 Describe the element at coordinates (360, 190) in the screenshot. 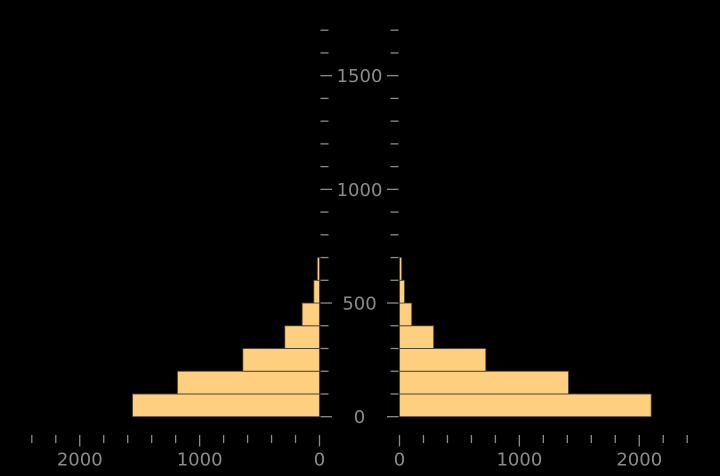

I see `y-tick-label: 1000` at that location.